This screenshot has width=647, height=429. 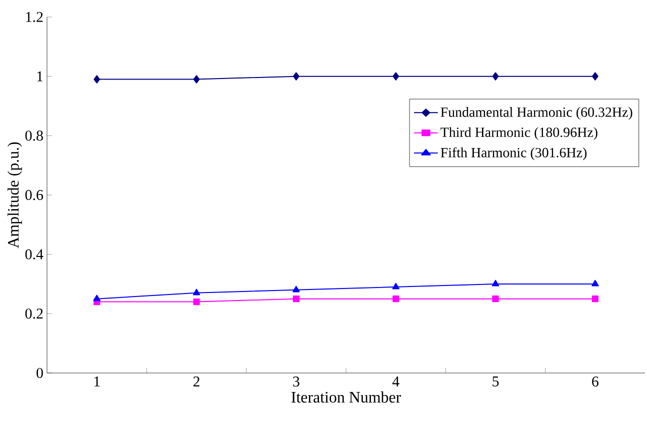 I want to click on x-axis-title: Iteration Number, so click(x=346, y=397).